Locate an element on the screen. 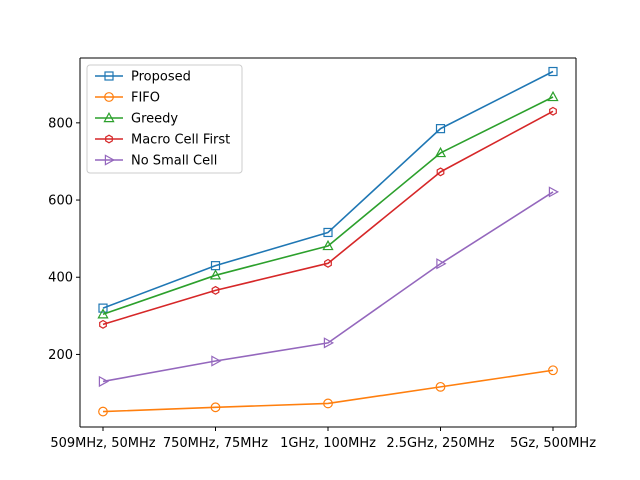 The height and width of the screenshot is (480, 640). legend-item-macro-cell-first: Macro Cell First is located at coordinates (162, 140).